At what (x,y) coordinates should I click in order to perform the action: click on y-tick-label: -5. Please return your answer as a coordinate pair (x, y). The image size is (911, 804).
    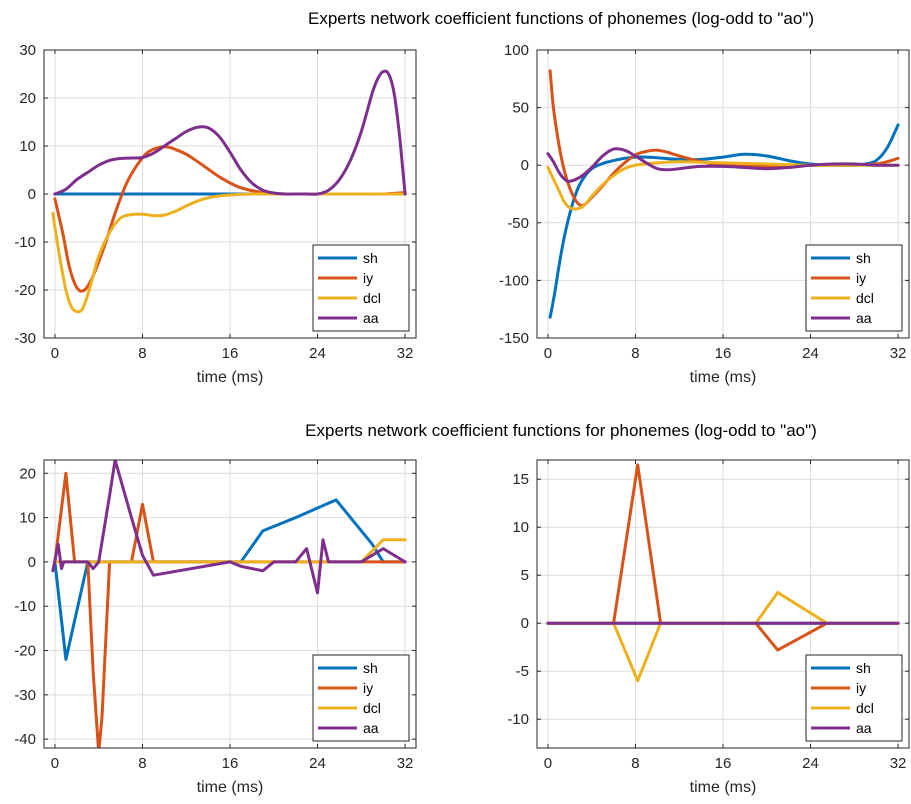
    Looking at the image, I should click on (522, 671).